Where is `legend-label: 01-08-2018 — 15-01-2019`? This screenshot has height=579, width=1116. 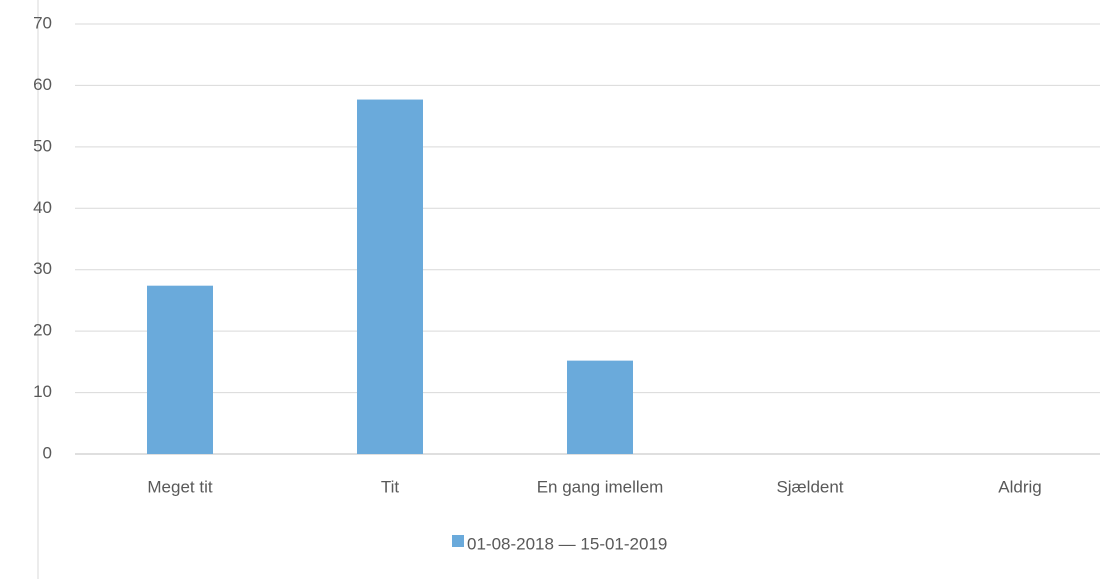 legend-label: 01-08-2018 — 15-01-2019 is located at coordinates (567, 543).